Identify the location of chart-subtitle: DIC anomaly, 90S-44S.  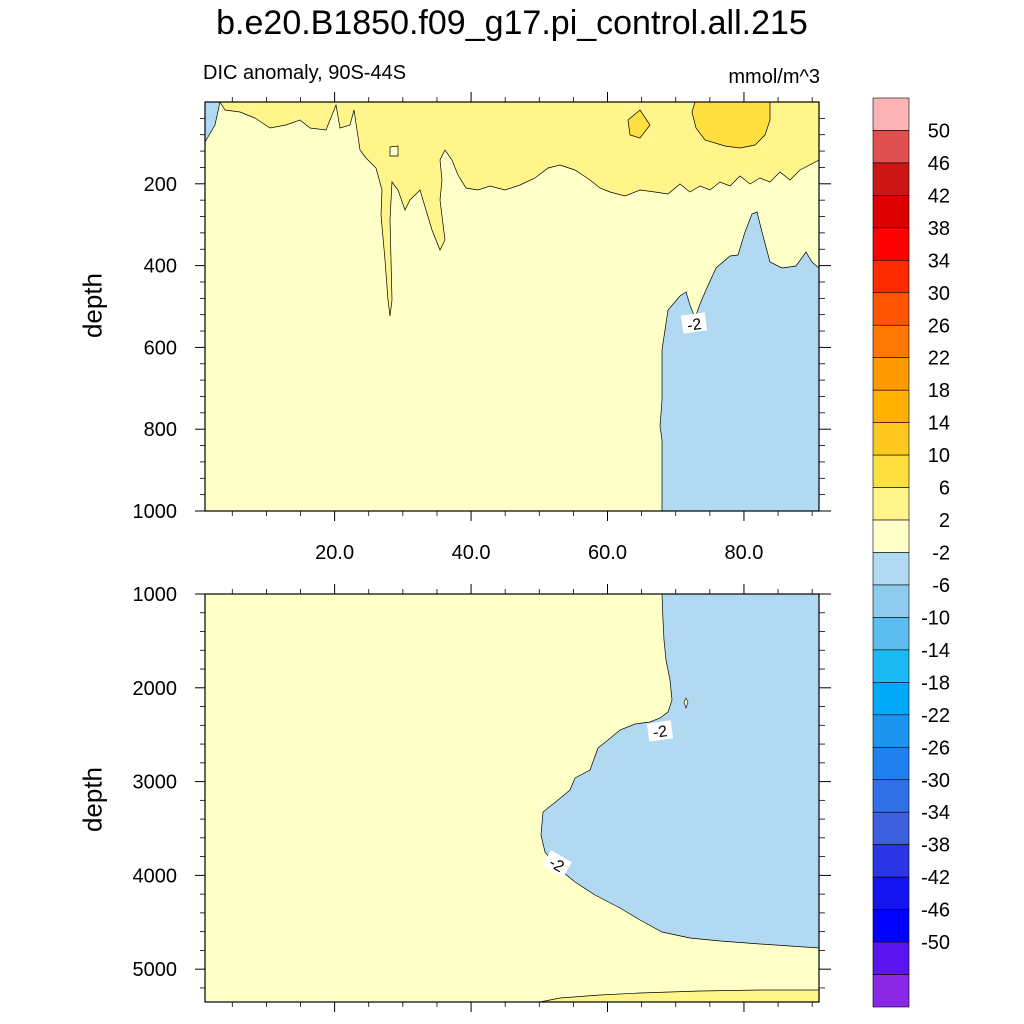
(305, 73).